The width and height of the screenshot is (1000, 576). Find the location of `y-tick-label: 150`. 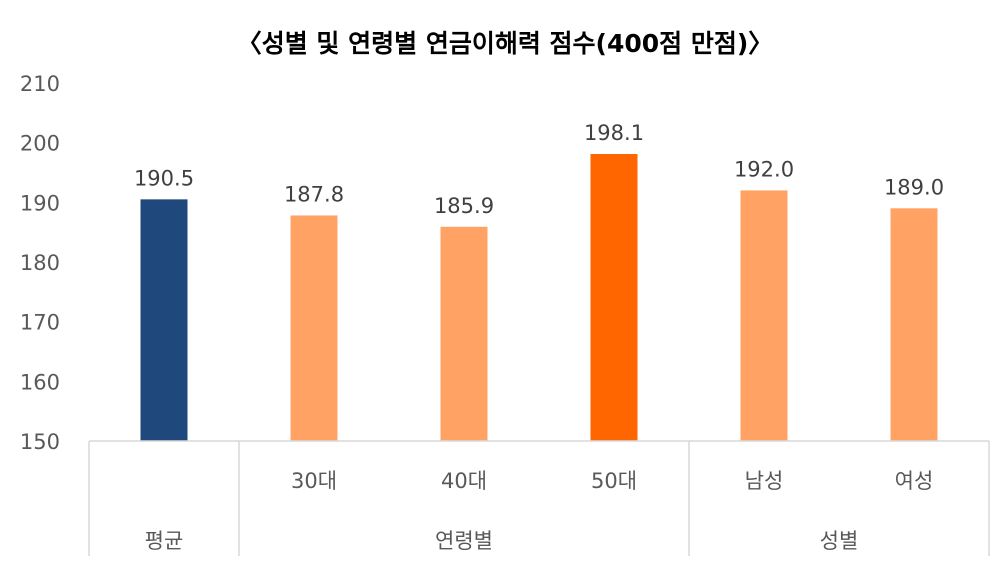

y-tick-label: 150 is located at coordinates (40, 442).